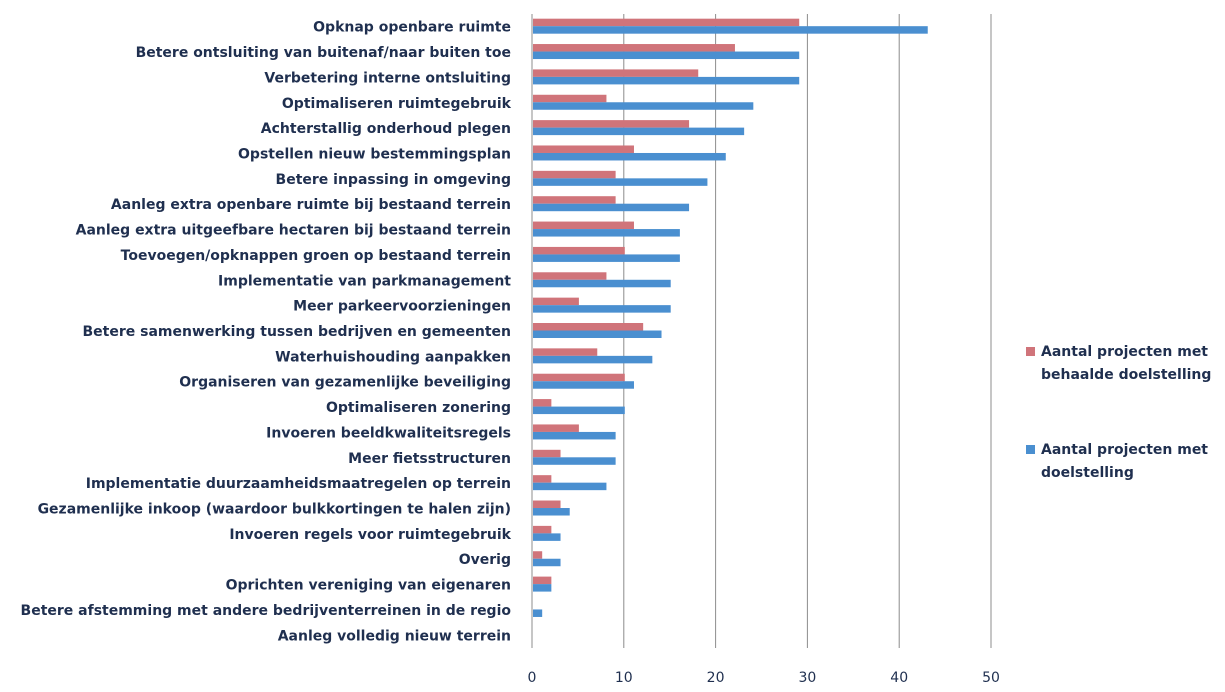  What do you see at coordinates (345, 383) in the screenshot?
I see `category-label: Organiseren van gezamenlijke beveiliging` at bounding box center [345, 383].